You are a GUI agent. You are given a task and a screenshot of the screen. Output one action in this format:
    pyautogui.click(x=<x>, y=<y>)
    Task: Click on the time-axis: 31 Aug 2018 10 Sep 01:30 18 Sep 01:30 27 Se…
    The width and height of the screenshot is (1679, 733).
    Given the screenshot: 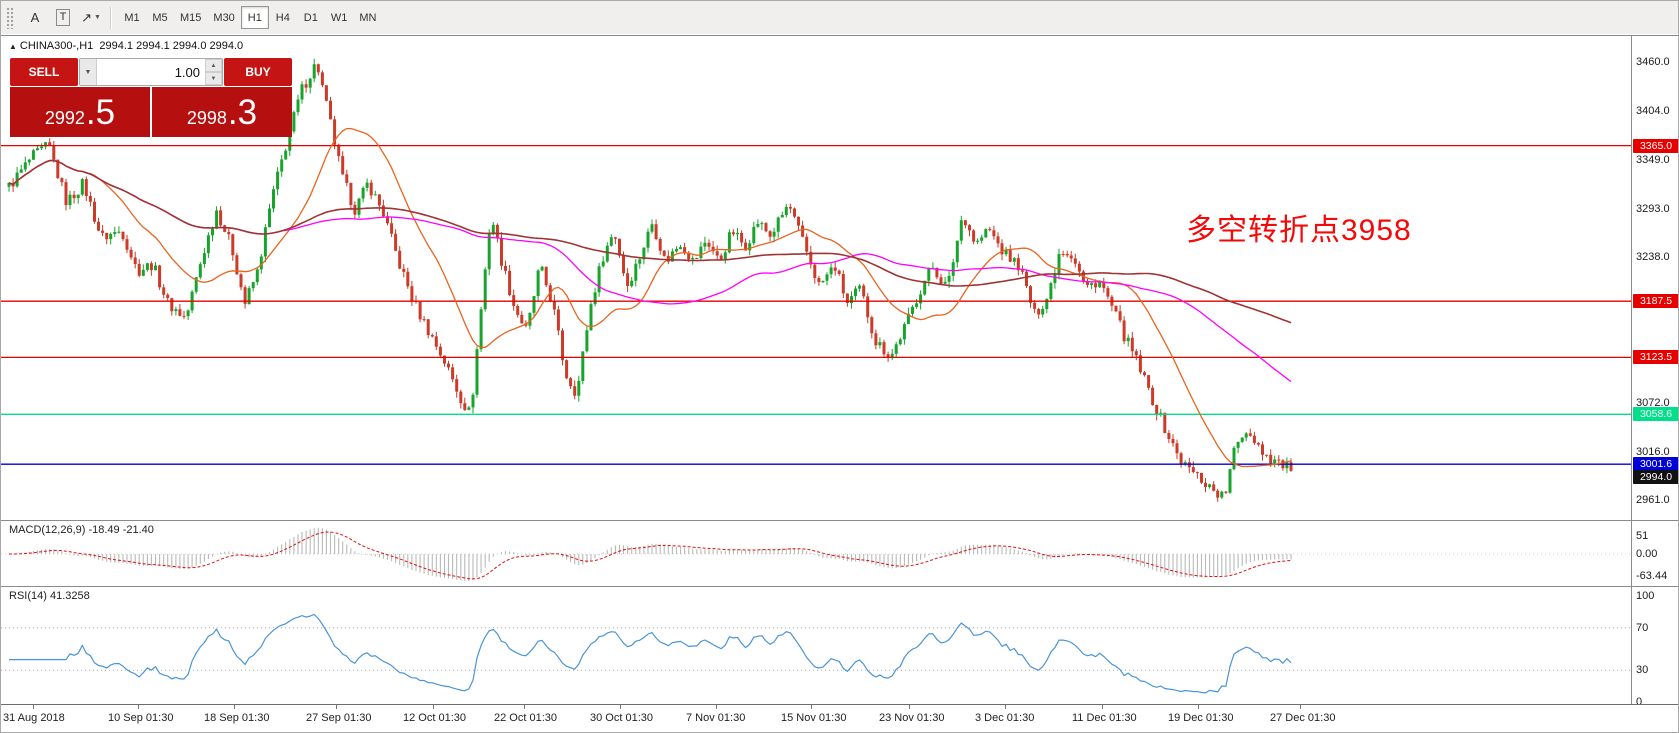 What is the action you would take?
    pyautogui.click(x=839, y=718)
    